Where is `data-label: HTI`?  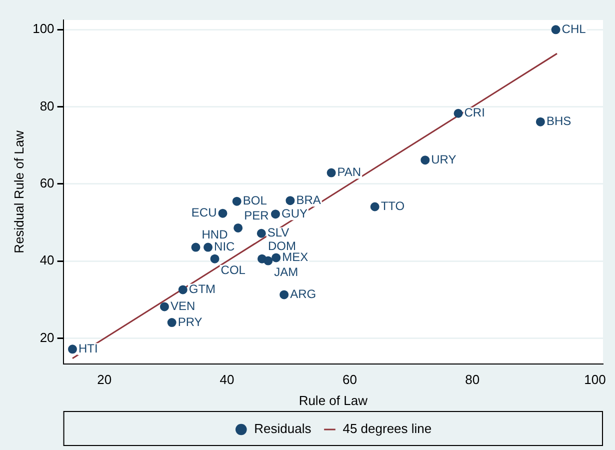 data-label: HTI is located at coordinates (88, 348).